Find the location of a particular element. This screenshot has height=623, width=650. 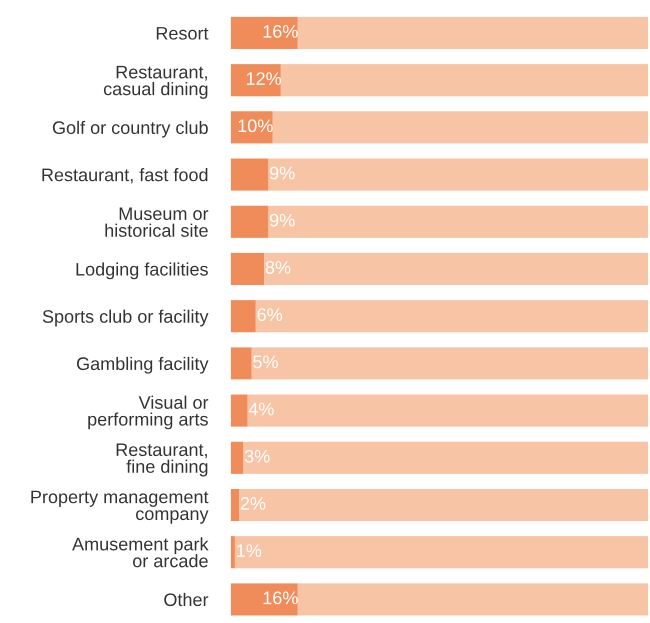

data-label: 1% is located at coordinates (249, 550).